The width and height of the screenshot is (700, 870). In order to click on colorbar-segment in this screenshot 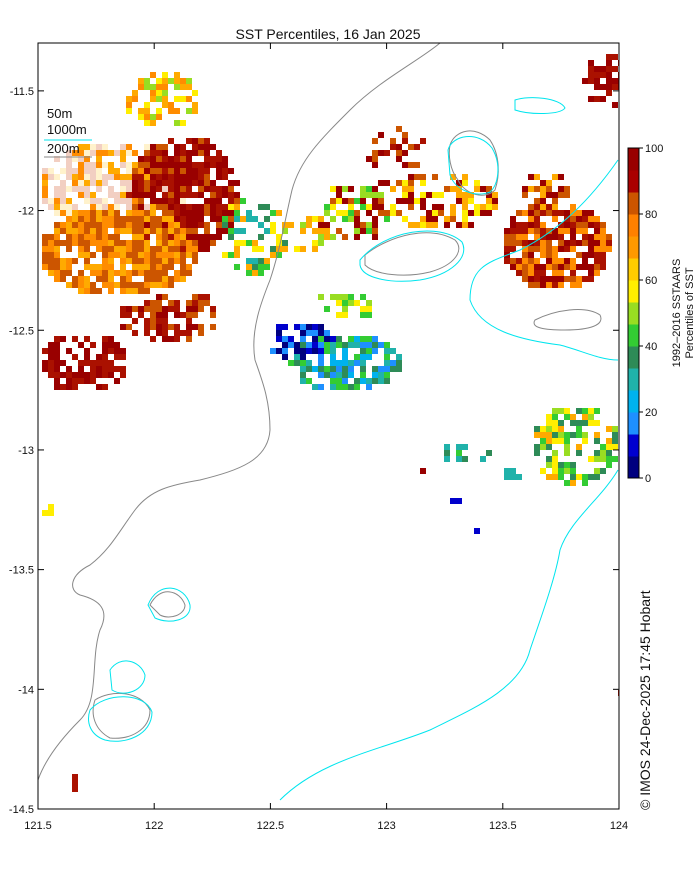, I will do `click(633, 247)`.